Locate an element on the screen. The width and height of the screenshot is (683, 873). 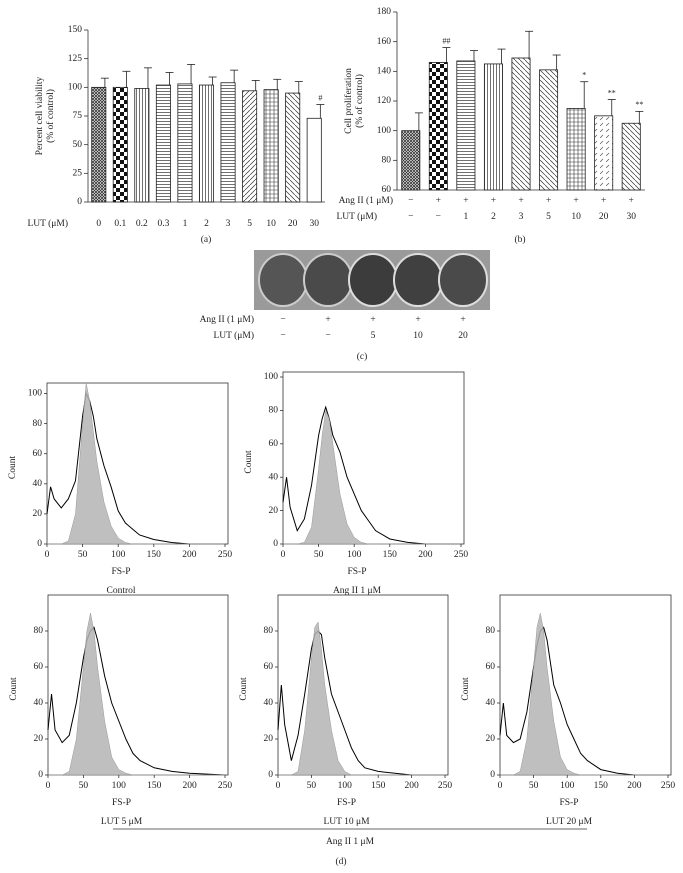
x-tick-label: 5 is located at coordinates (249, 224).